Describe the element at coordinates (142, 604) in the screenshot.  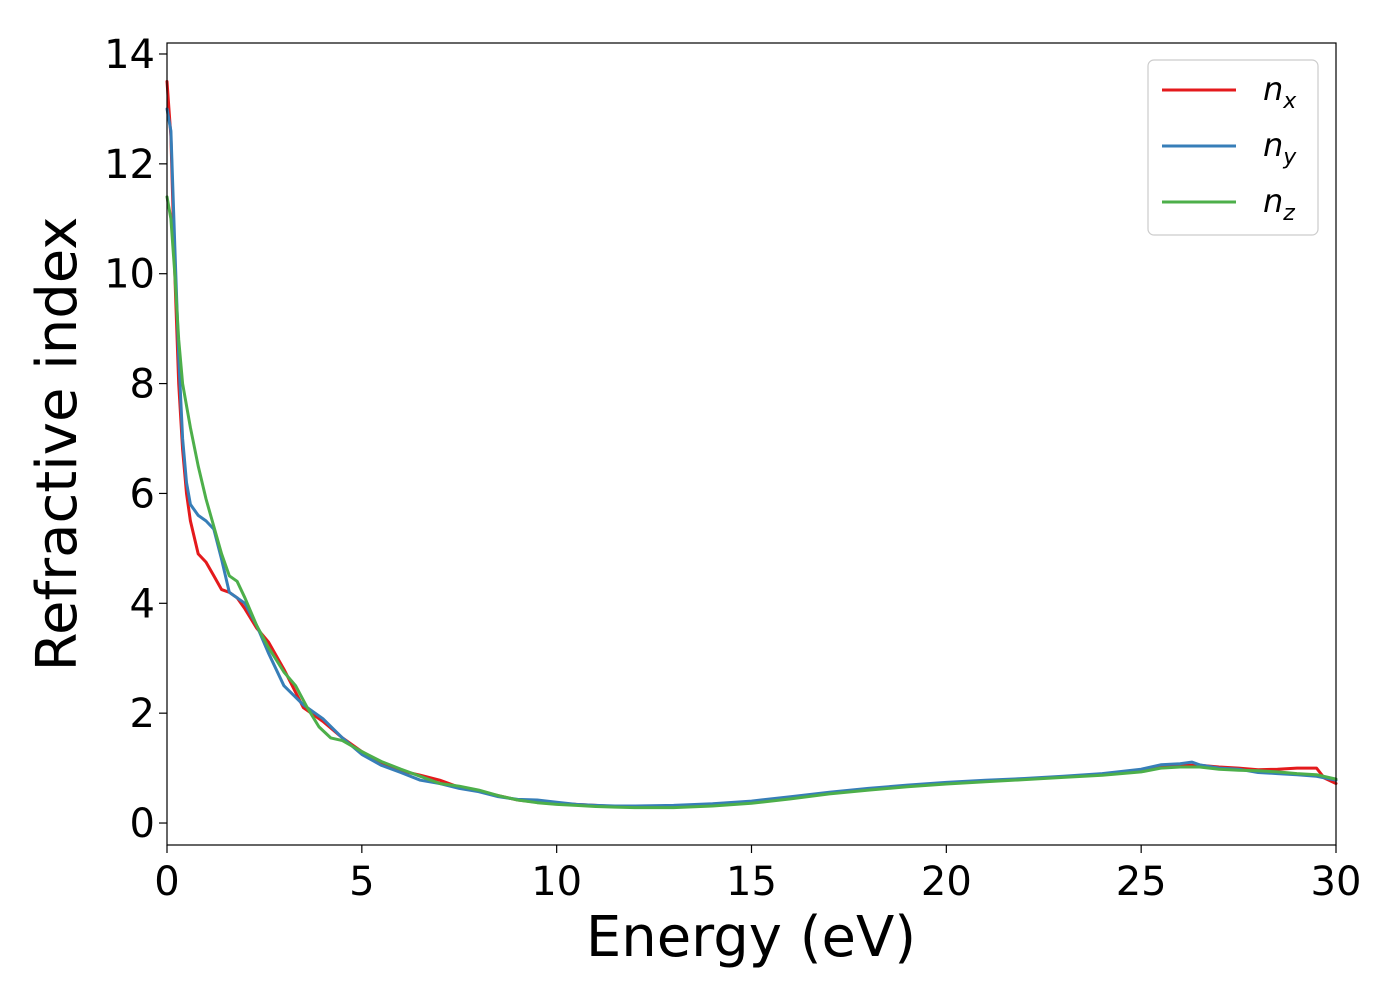
I see `y-tick-label: 4` at that location.